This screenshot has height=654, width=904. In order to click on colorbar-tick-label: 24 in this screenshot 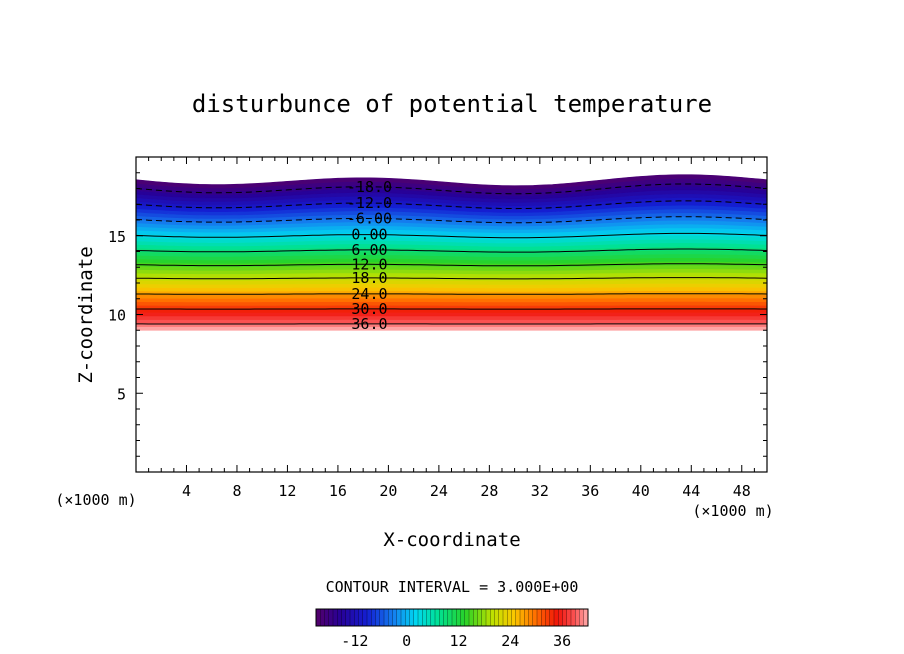, I will do `click(510, 641)`.